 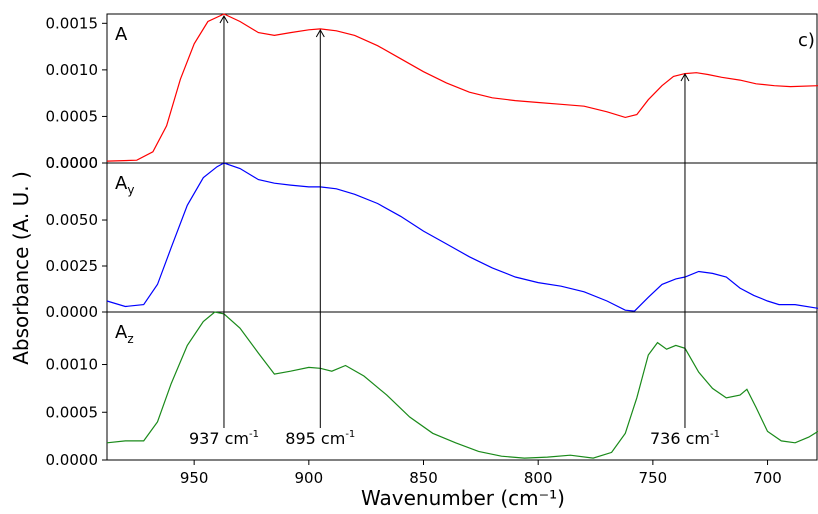 What do you see at coordinates (806, 40) in the screenshot?
I see `panel-corner-label: c)` at bounding box center [806, 40].